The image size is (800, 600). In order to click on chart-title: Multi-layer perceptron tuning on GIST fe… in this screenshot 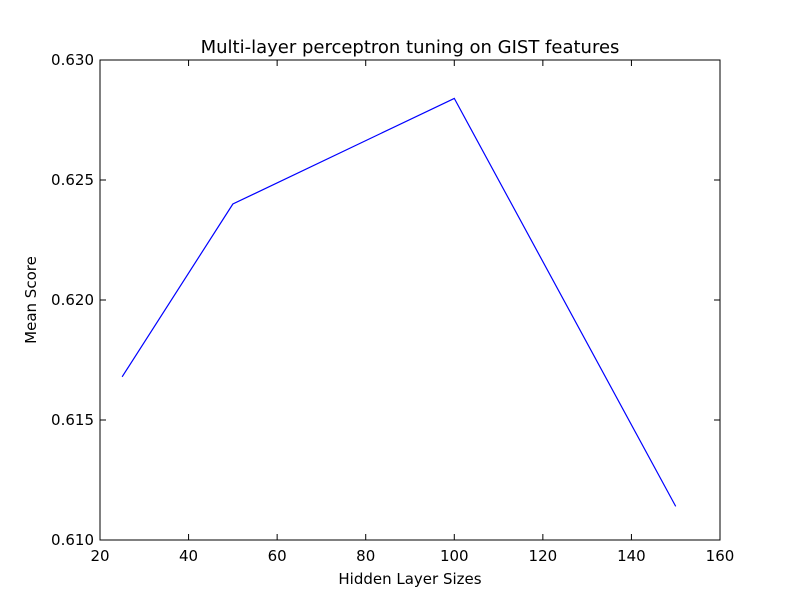, I will do `click(410, 47)`.